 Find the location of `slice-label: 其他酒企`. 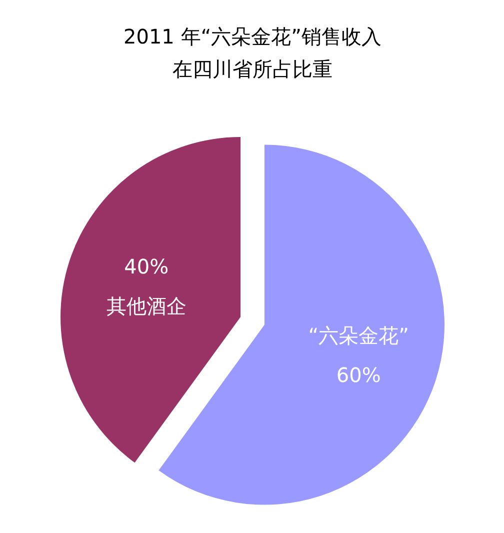

slice-label: 其他酒企 is located at coordinates (146, 306).